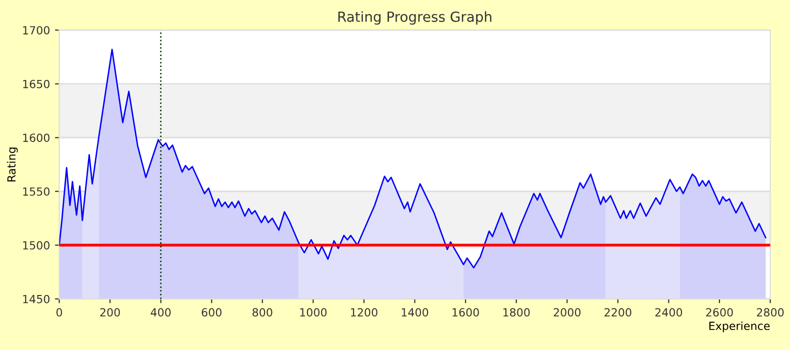 This screenshot has height=350, width=790. What do you see at coordinates (719, 312) in the screenshot?
I see `x-tick-label: 2600` at bounding box center [719, 312].